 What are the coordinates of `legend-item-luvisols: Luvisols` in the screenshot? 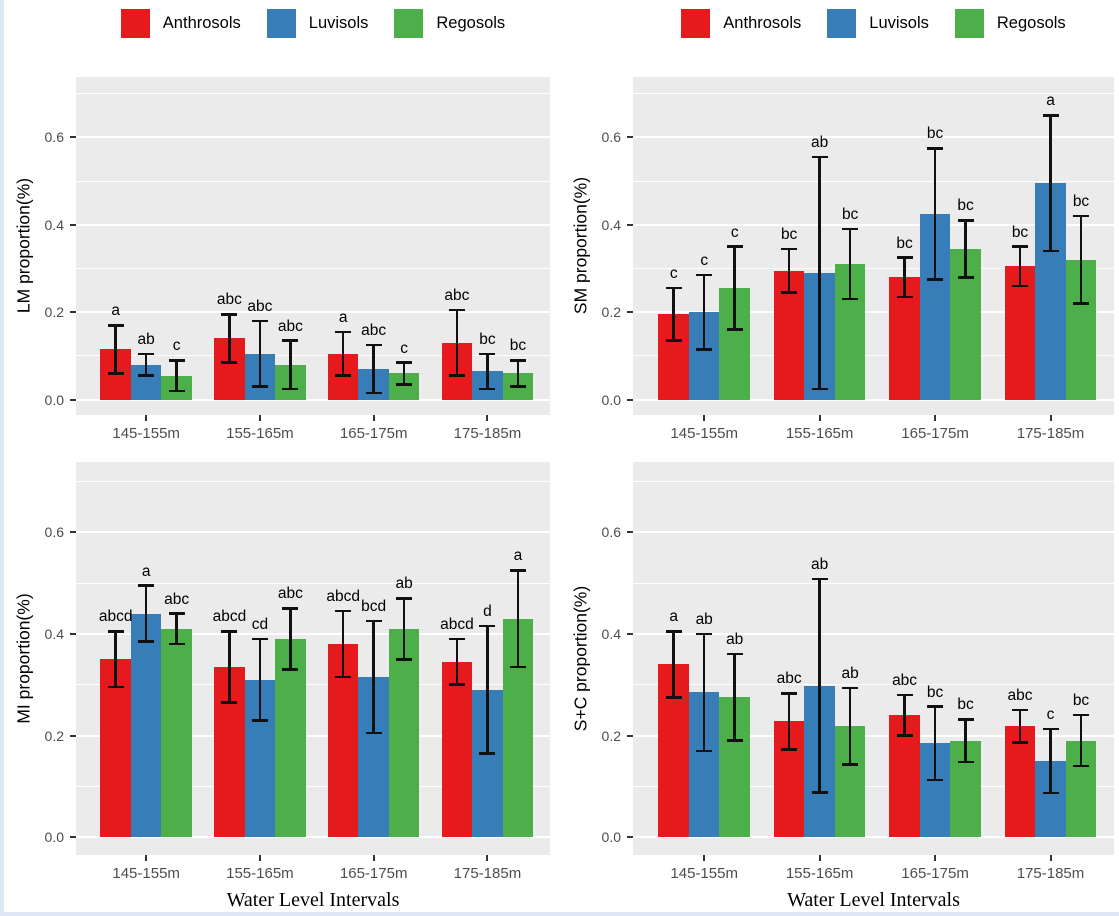 It's located at (317, 23).